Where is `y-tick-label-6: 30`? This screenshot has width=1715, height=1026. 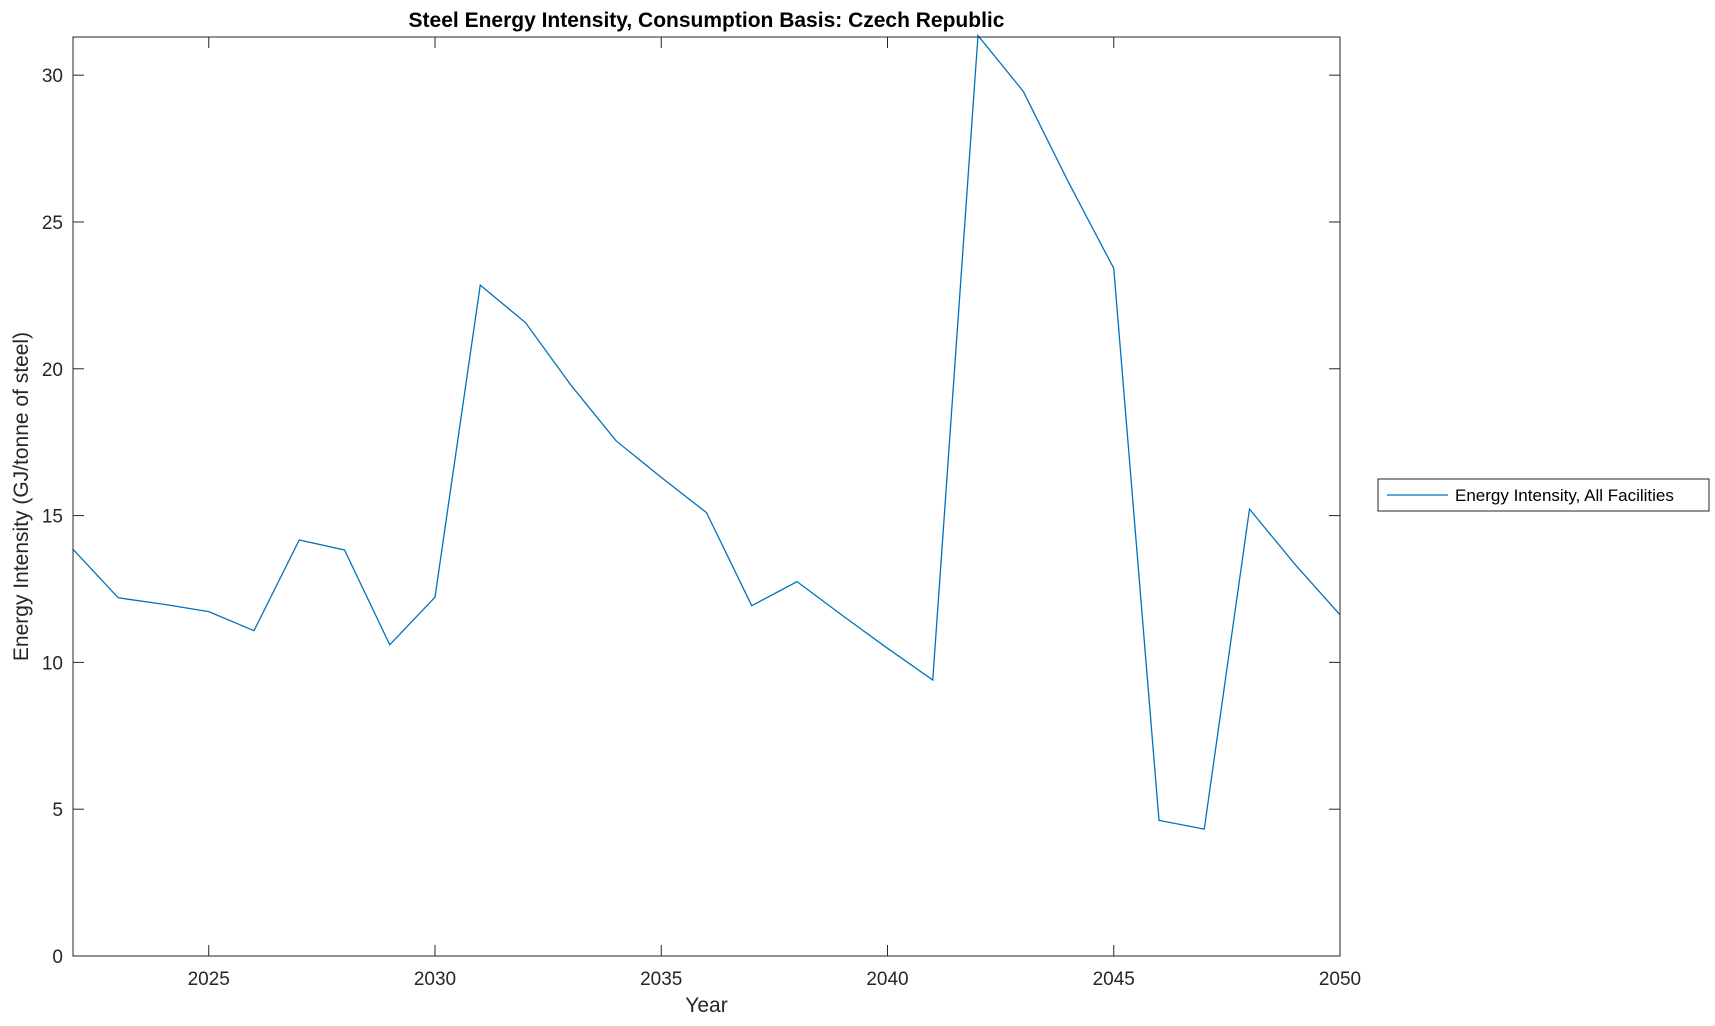 y-tick-label-6: 30 is located at coordinates (52, 76).